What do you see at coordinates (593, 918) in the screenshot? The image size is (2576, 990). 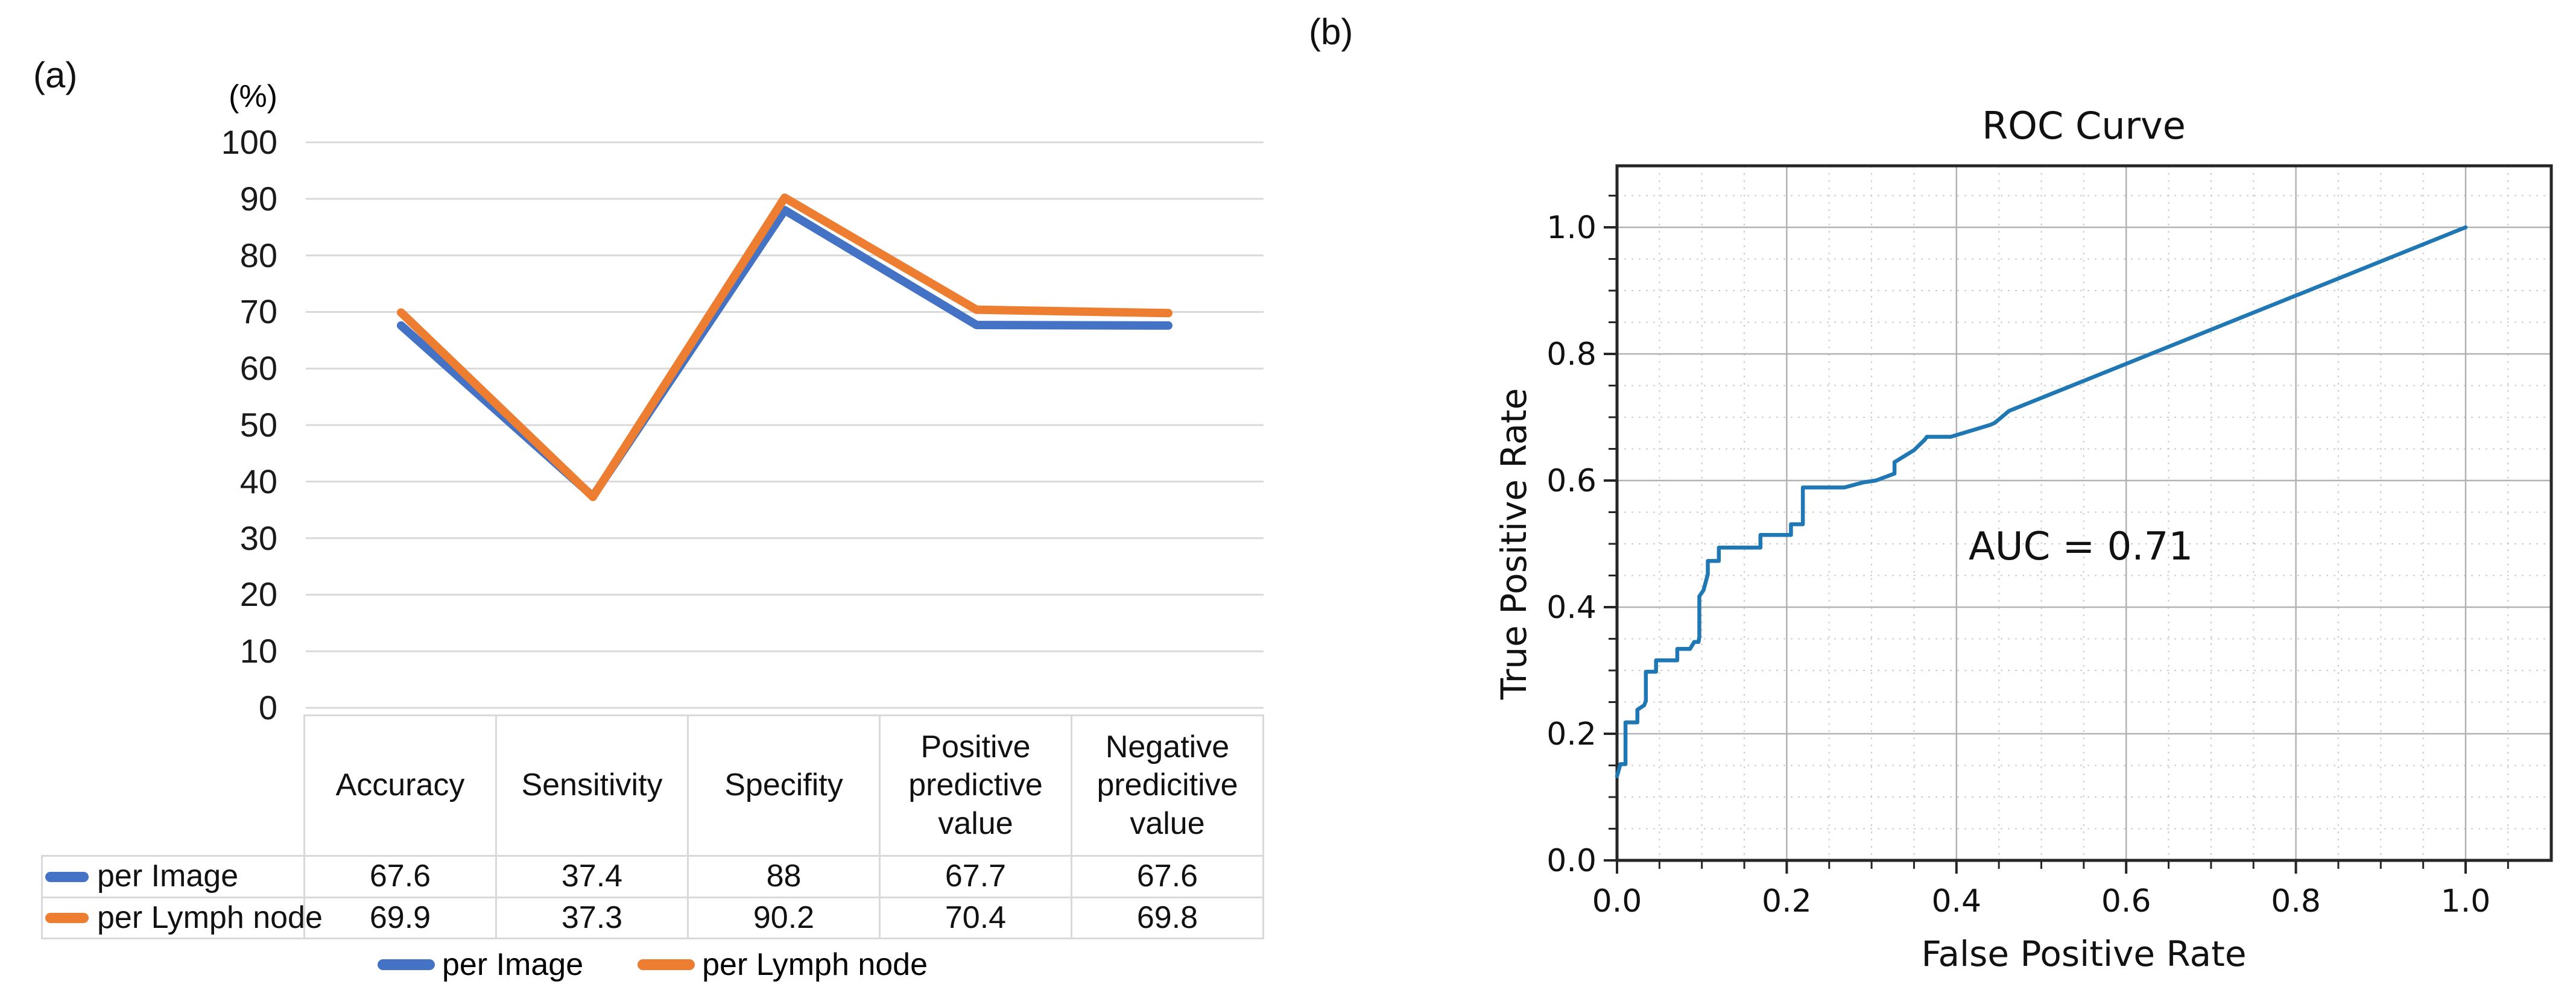 I see `table-value-cell: 37.3` at bounding box center [593, 918].